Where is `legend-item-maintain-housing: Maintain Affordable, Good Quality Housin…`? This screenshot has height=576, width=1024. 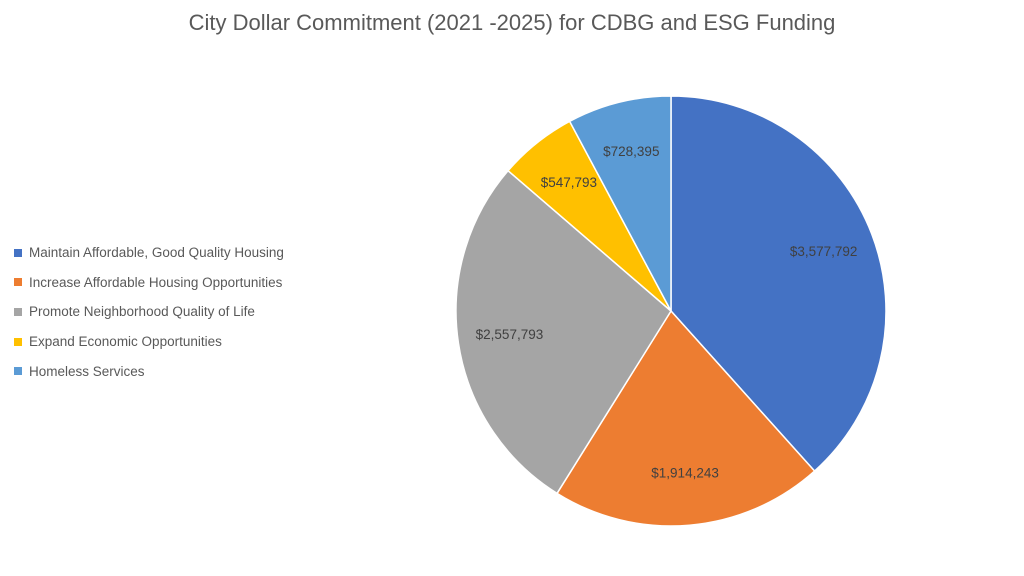
legend-item-maintain-housing: Maintain Affordable, Good Quality Housin… is located at coordinates (149, 253).